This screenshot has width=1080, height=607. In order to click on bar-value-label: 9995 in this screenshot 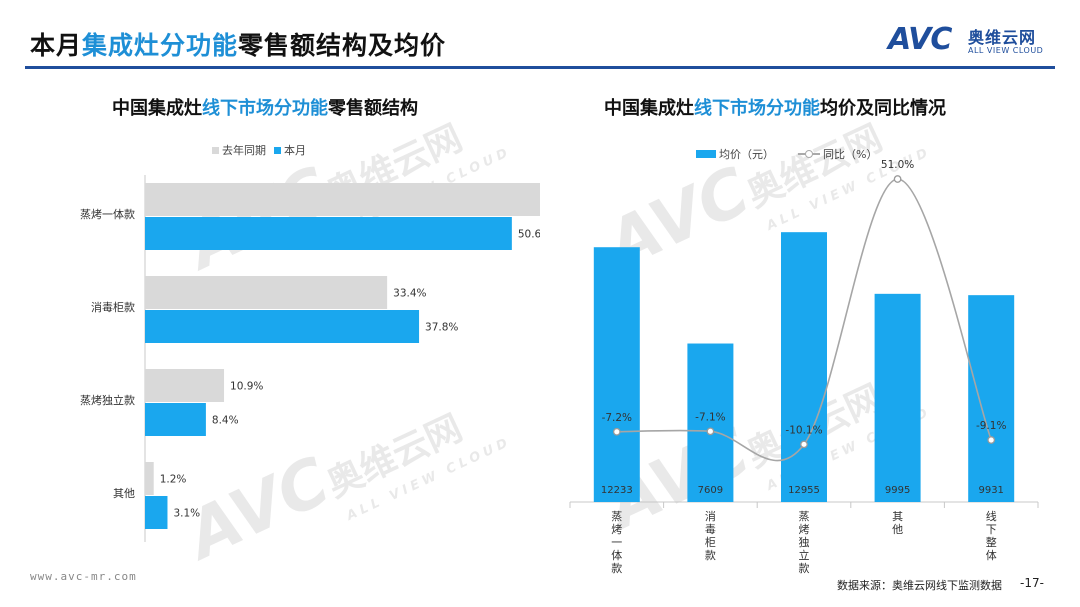, I will do `click(897, 490)`.